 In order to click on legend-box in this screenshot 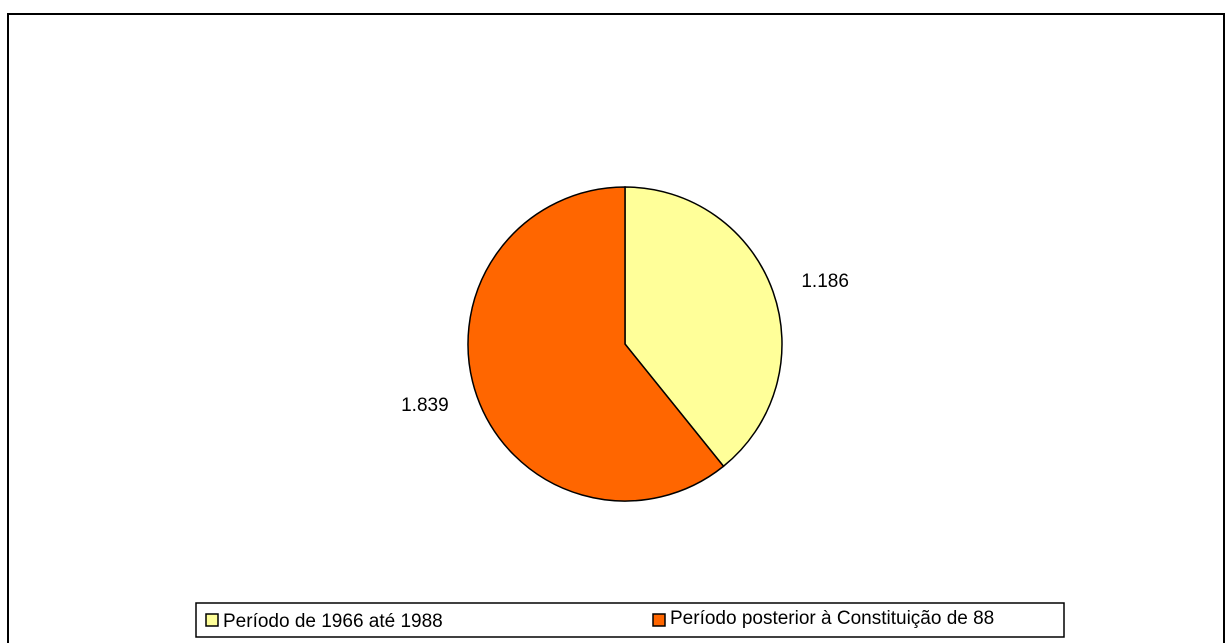, I will do `click(630, 620)`.